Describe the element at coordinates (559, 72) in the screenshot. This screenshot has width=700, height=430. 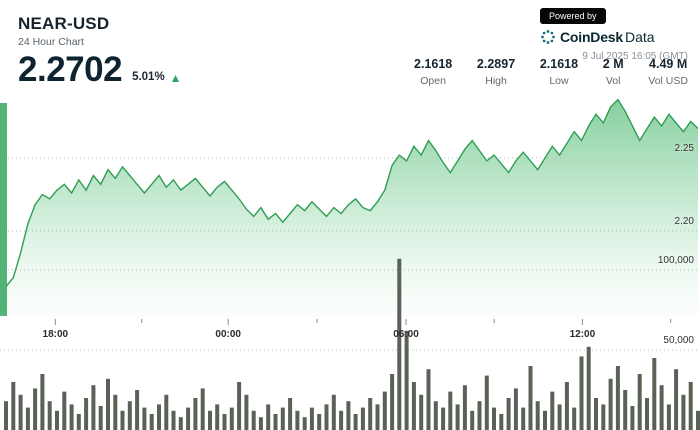
I see `stat-low: 2.1618 Low` at that location.